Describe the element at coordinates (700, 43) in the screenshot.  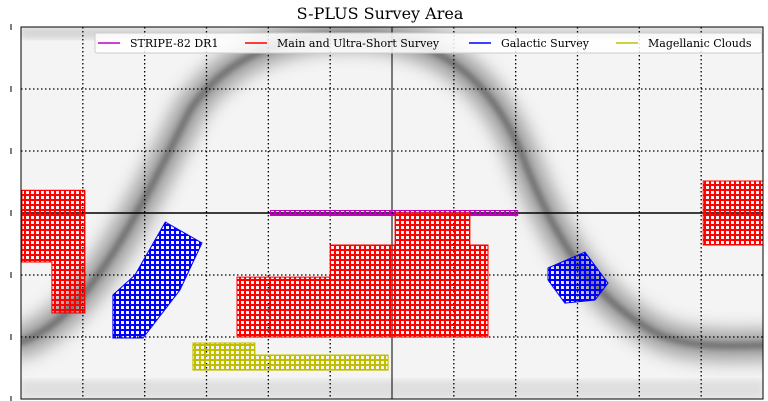
I see `legend-label-magellanic: Magellanic Clouds` at that location.